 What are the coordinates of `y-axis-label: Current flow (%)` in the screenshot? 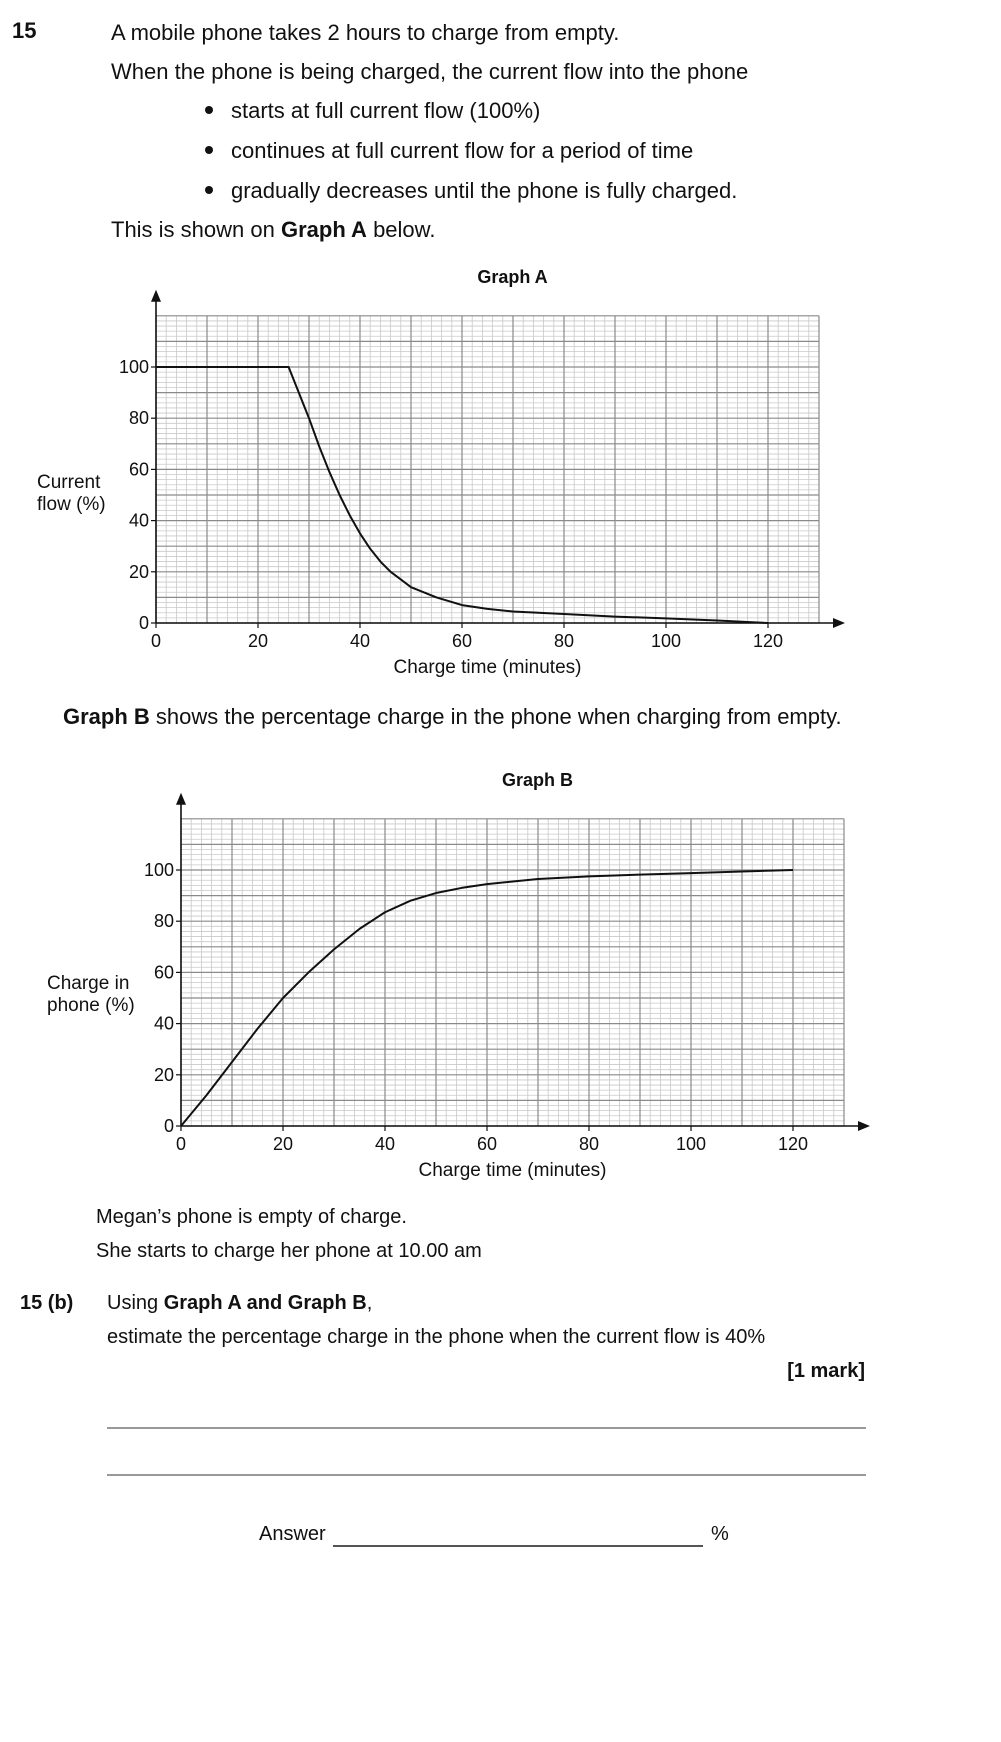 It's located at (71, 493).